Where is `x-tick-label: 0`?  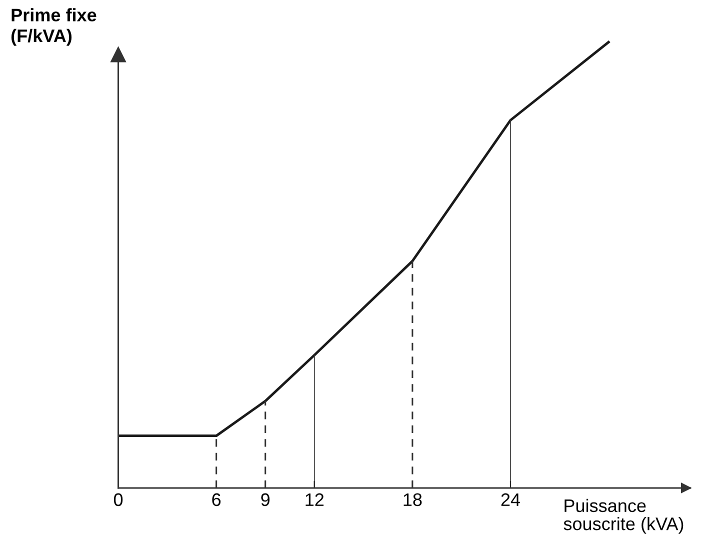 x-tick-label: 0 is located at coordinates (118, 499).